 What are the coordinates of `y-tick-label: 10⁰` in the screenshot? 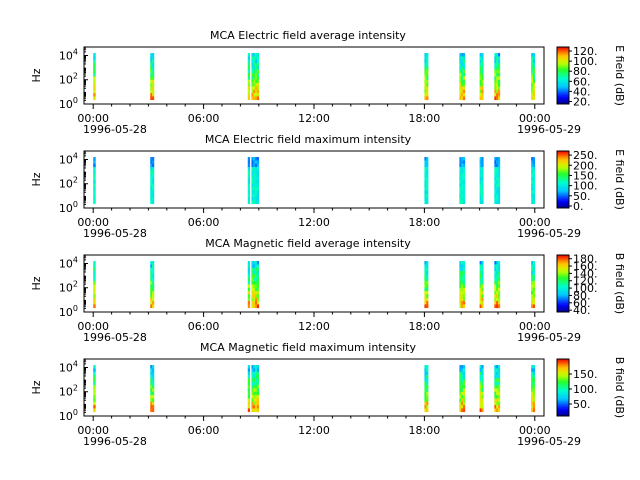 It's located at (68, 415).